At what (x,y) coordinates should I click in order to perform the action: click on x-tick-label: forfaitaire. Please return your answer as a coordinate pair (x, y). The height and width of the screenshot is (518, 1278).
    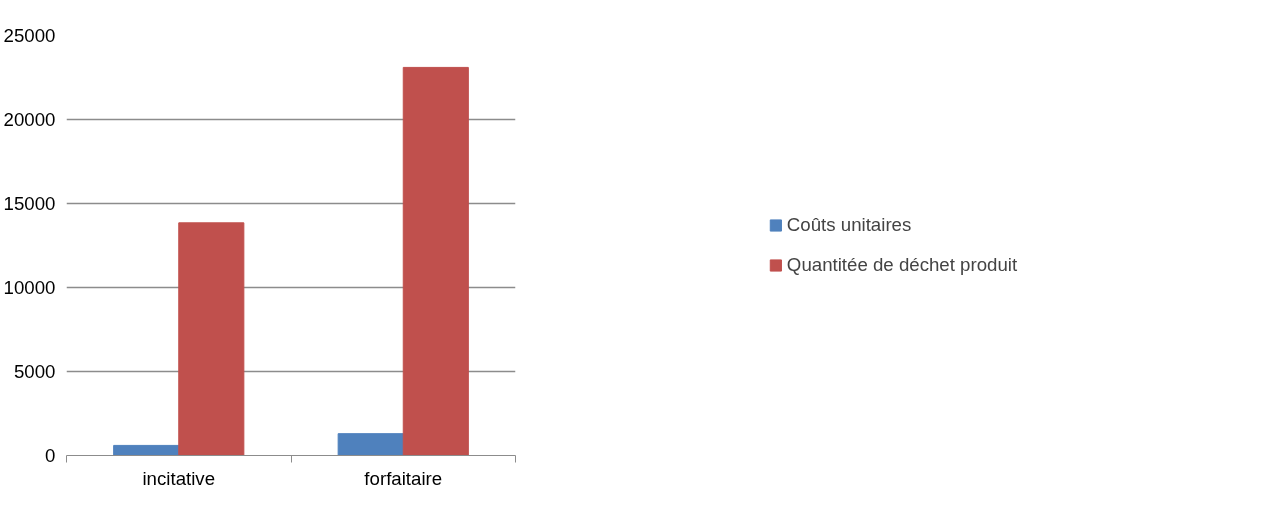
    Looking at the image, I should click on (403, 478).